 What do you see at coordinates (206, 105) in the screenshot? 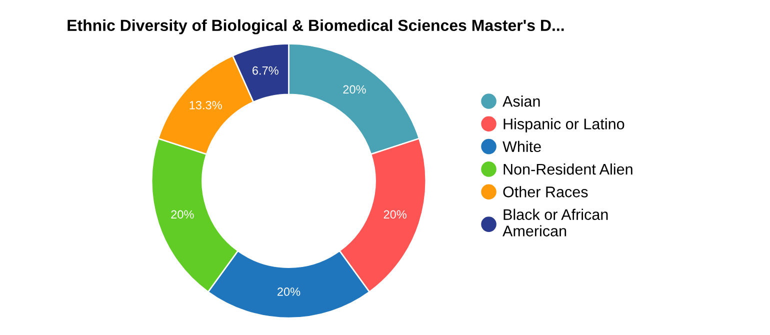
I see `data-label: 13.3%` at bounding box center [206, 105].